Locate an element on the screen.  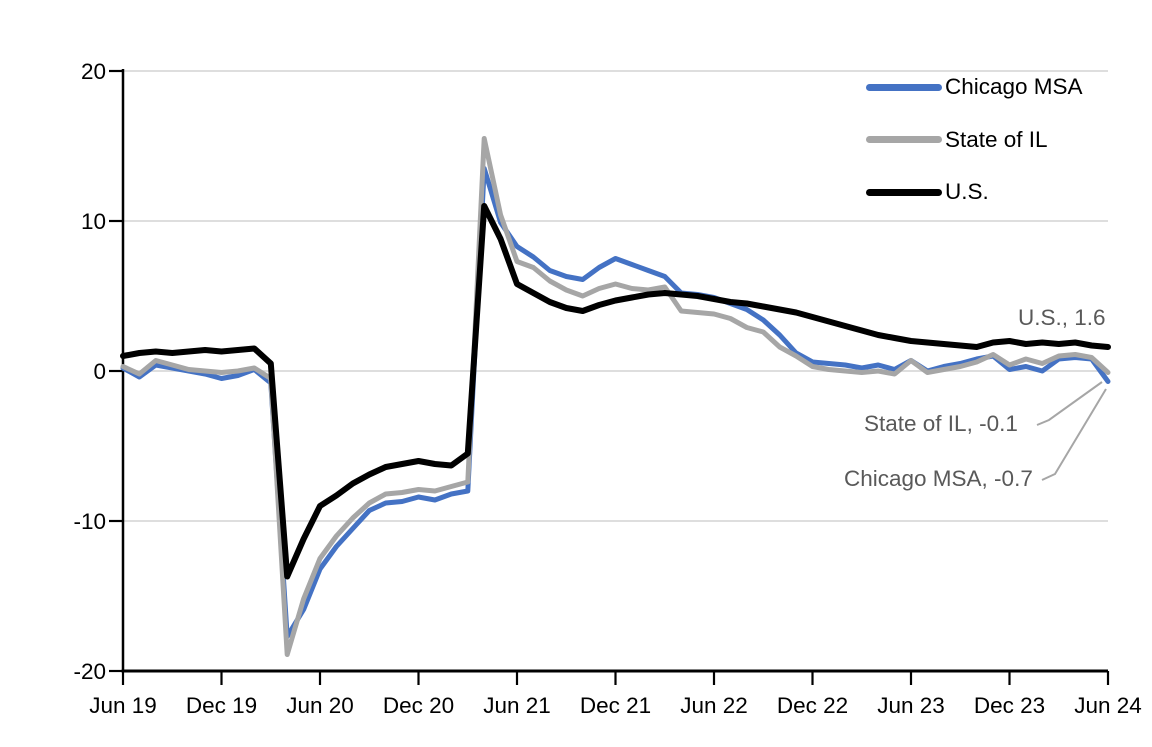
legend-label-us: U.S. is located at coordinates (967, 191).